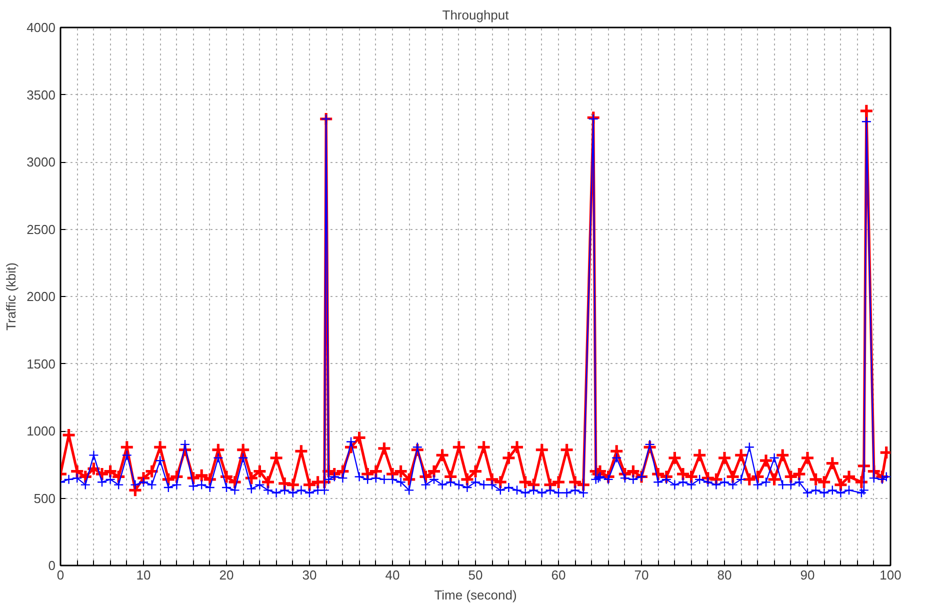  Describe the element at coordinates (52, 565) in the screenshot. I see `y-tick-label: 0` at that location.